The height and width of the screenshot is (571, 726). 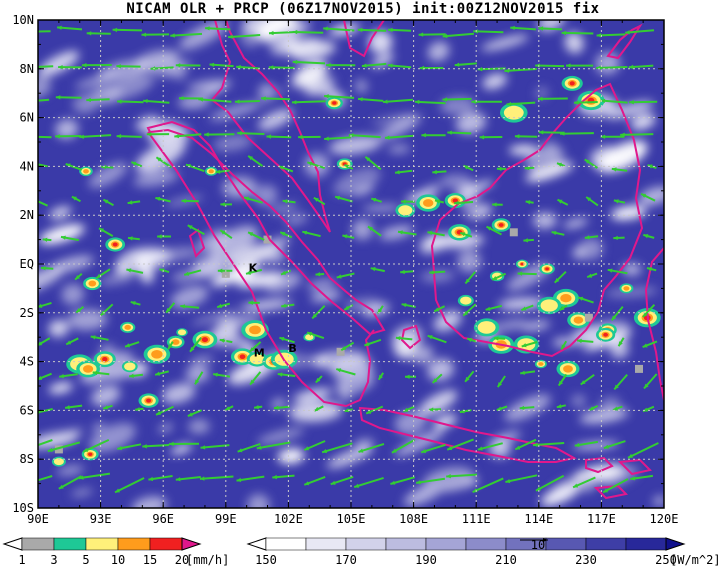 What do you see at coordinates (23, 508) in the screenshot?
I see `lat-tick-label: 10S` at bounding box center [23, 508].